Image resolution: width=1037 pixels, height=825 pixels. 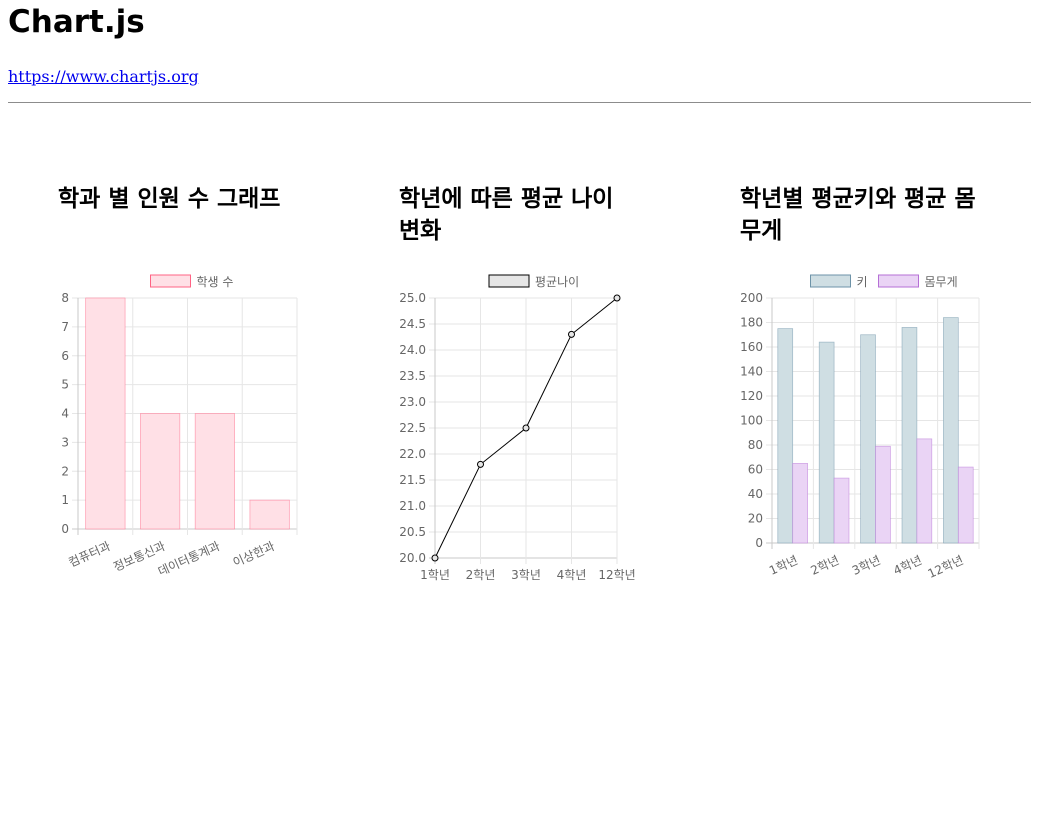 What do you see at coordinates (65, 327) in the screenshot?
I see `y-tick-label: 7` at bounding box center [65, 327].